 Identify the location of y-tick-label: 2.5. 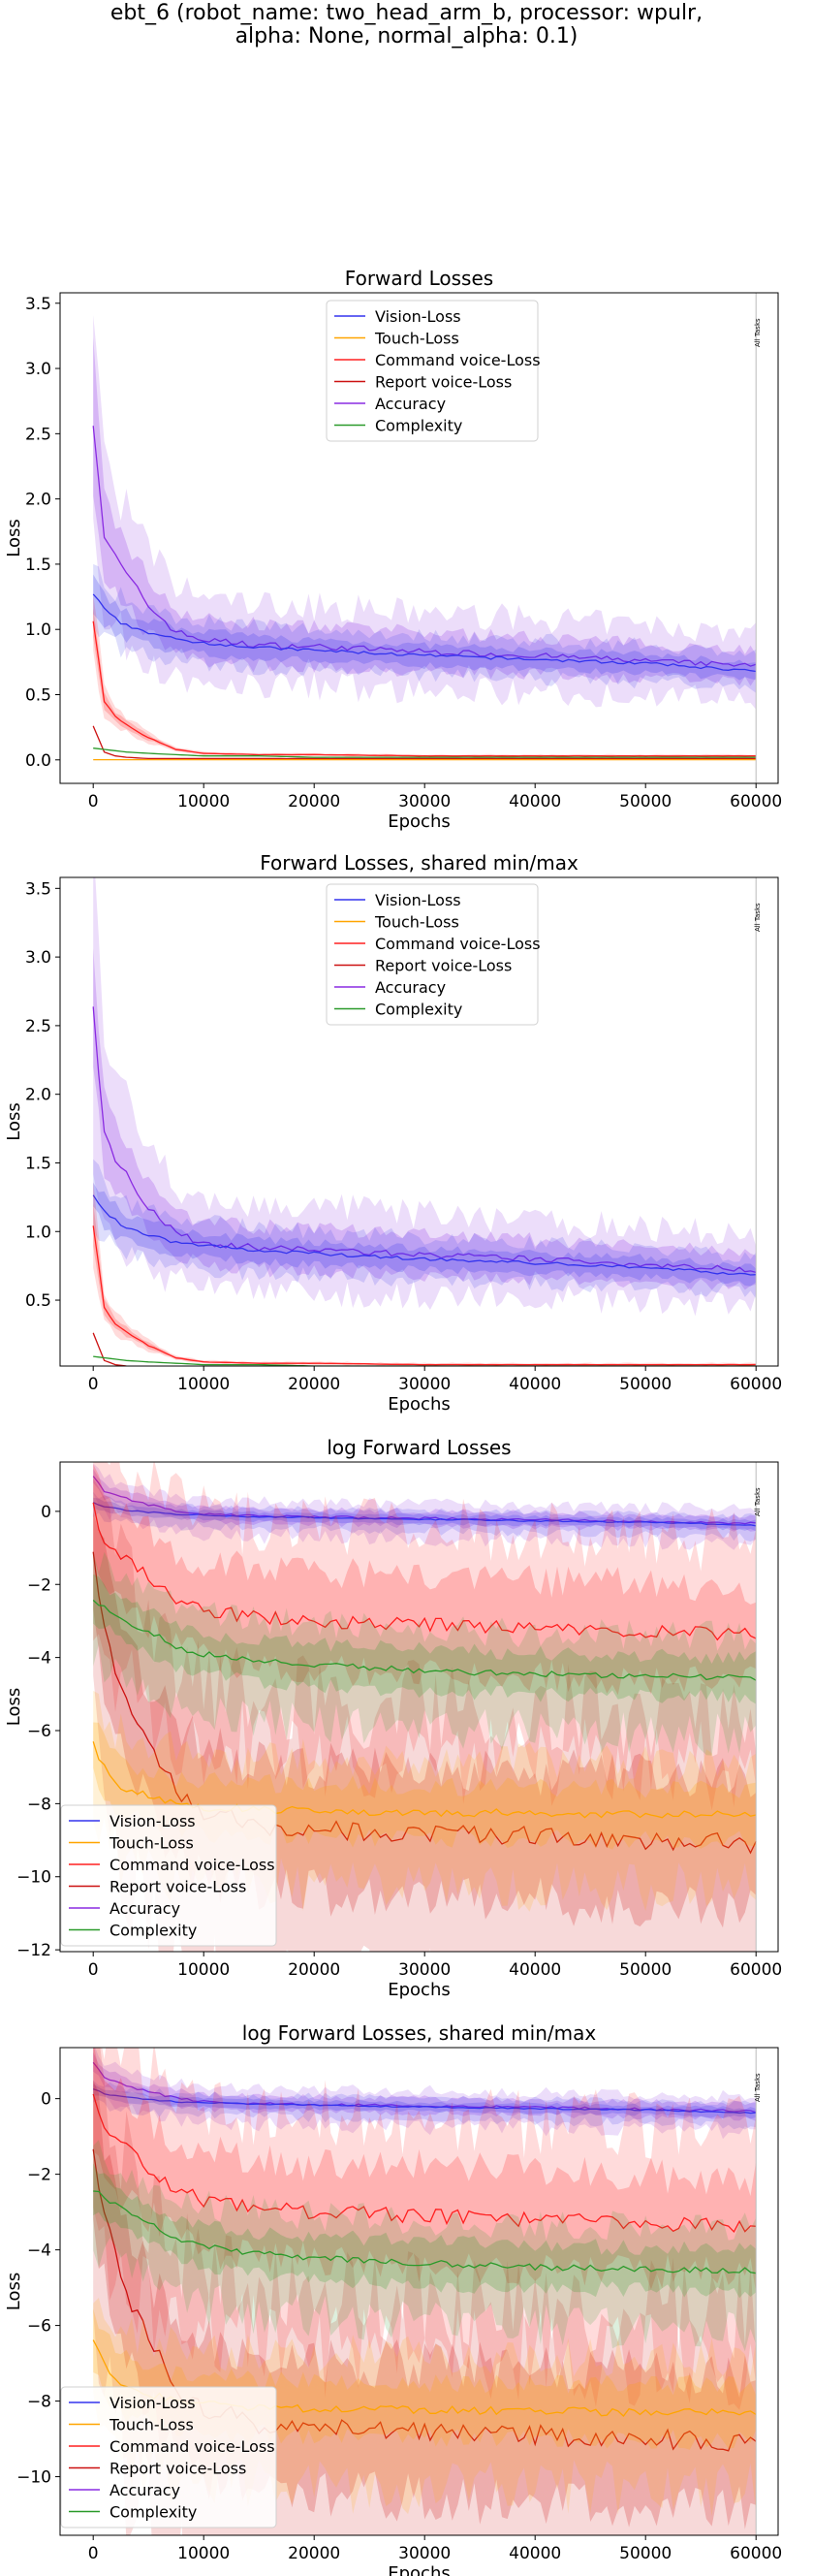
(38, 434).